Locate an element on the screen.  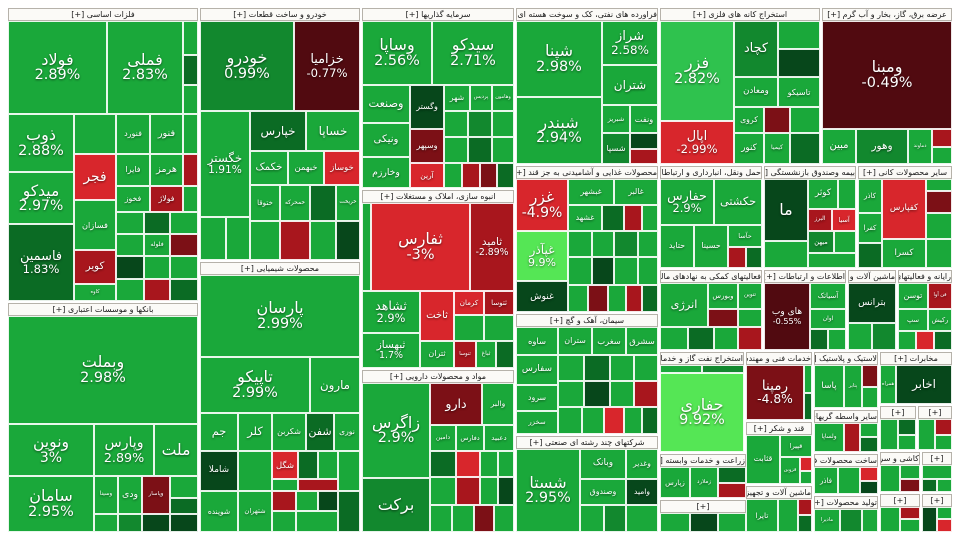
stock-tile: نوری is located at coordinates (347, 432).